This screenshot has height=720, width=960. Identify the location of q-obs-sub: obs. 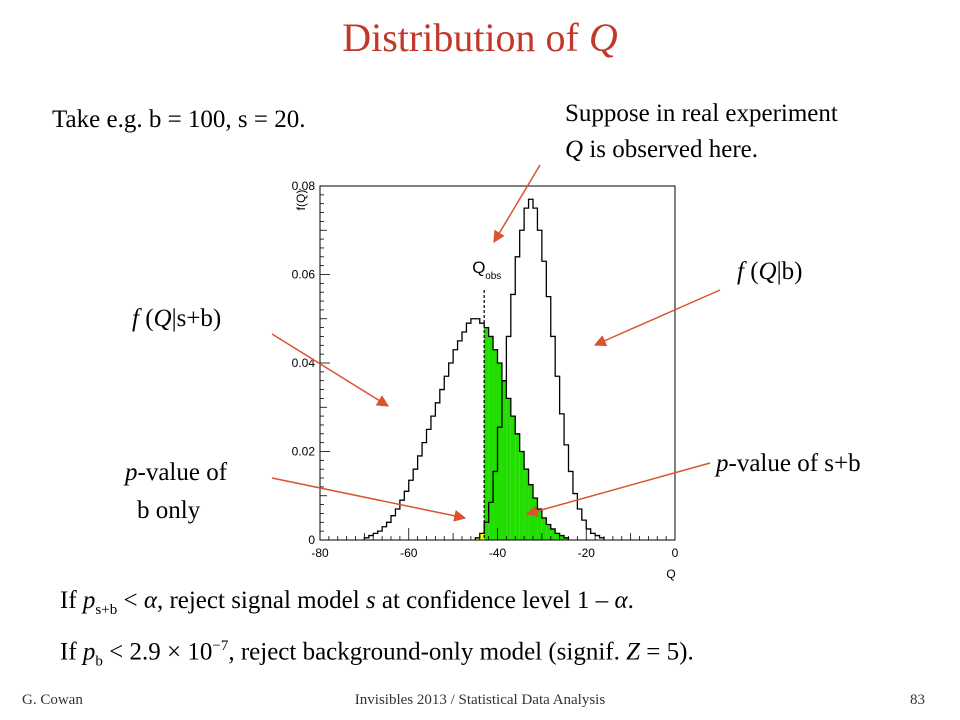
(493, 276).